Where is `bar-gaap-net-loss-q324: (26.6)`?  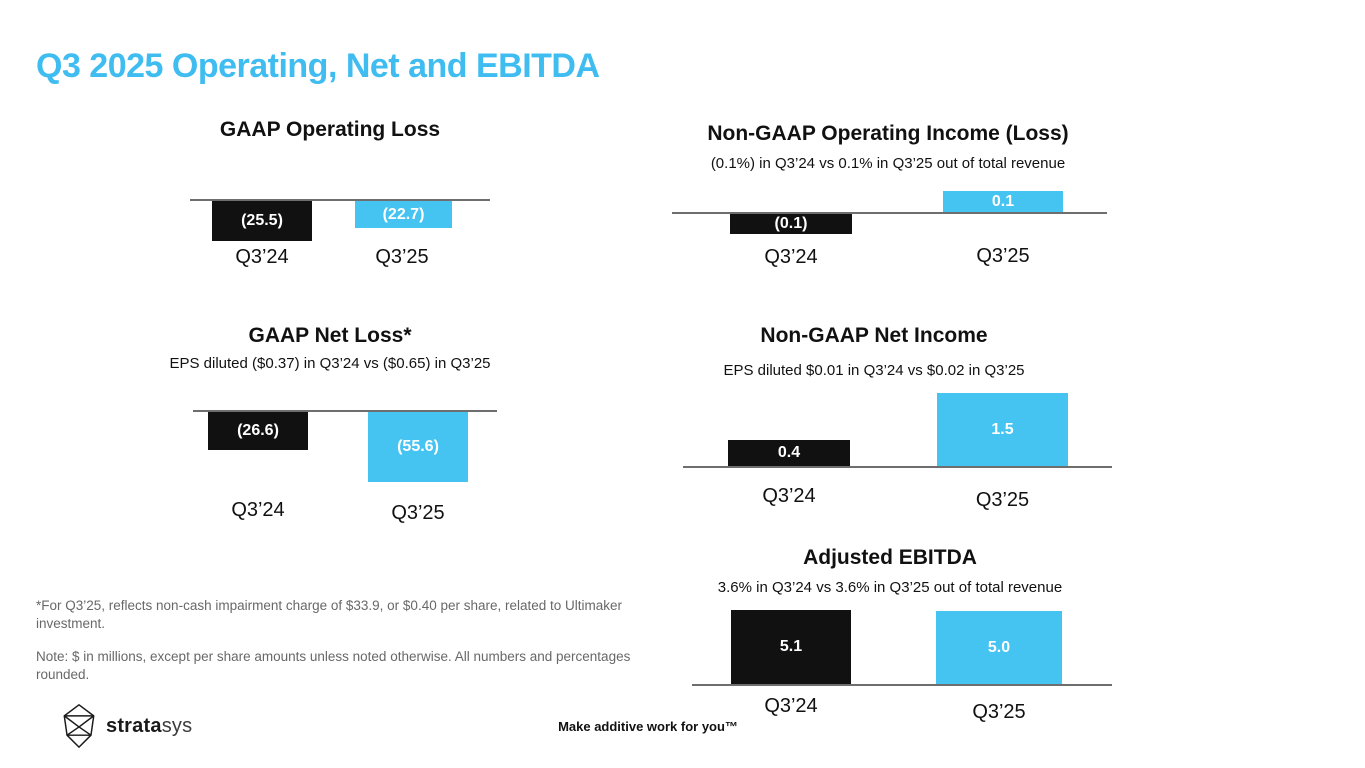
bar-gaap-net-loss-q324: (26.6) is located at coordinates (258, 431).